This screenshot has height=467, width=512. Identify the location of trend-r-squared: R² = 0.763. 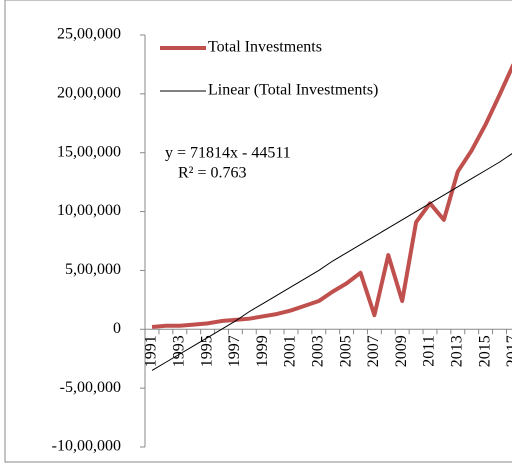
(212, 173).